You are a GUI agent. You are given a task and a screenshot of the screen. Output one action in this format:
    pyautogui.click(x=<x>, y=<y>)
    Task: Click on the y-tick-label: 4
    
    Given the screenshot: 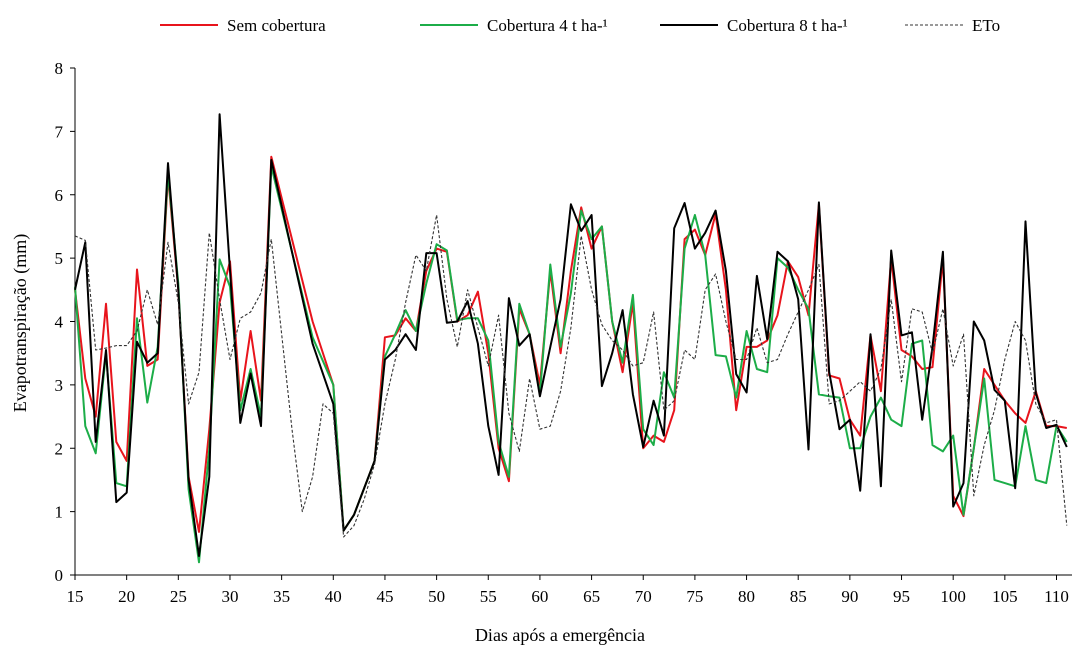 What is the action you would take?
    pyautogui.click(x=59, y=322)
    